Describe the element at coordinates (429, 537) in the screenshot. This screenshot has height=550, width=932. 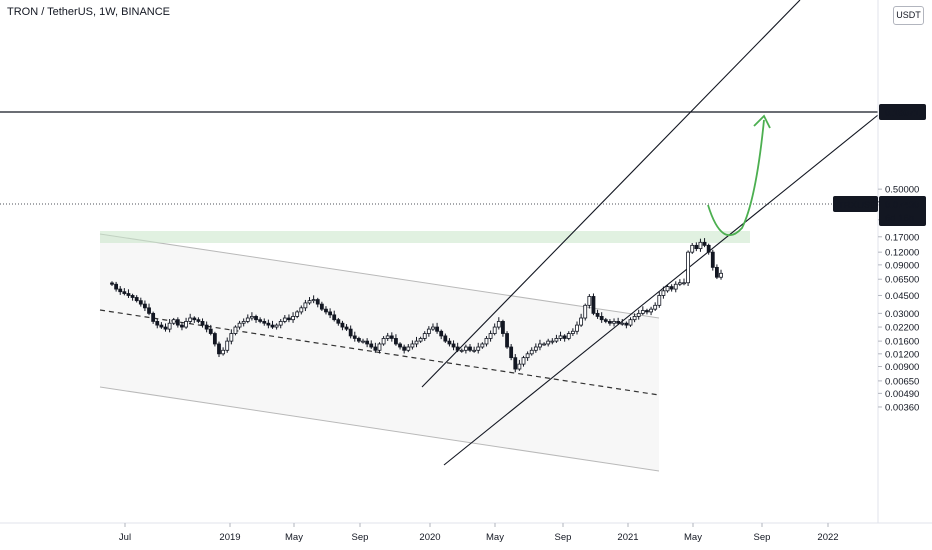
I see `time-tick-label: 2020` at that location.